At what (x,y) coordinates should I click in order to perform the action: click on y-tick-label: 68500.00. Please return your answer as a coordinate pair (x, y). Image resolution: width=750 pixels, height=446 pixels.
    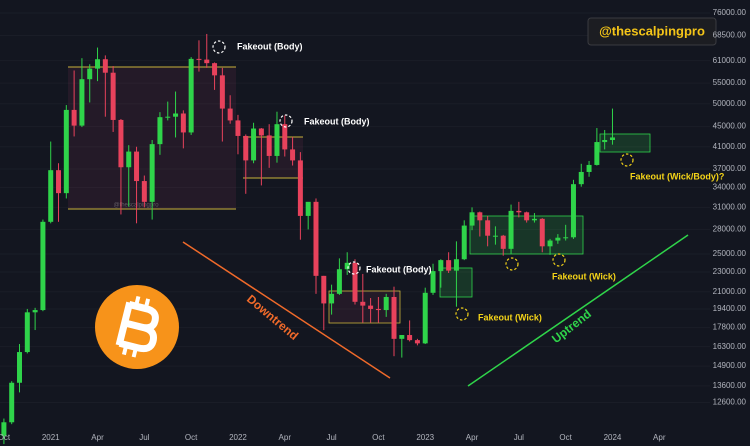
    Looking at the image, I should click on (730, 35).